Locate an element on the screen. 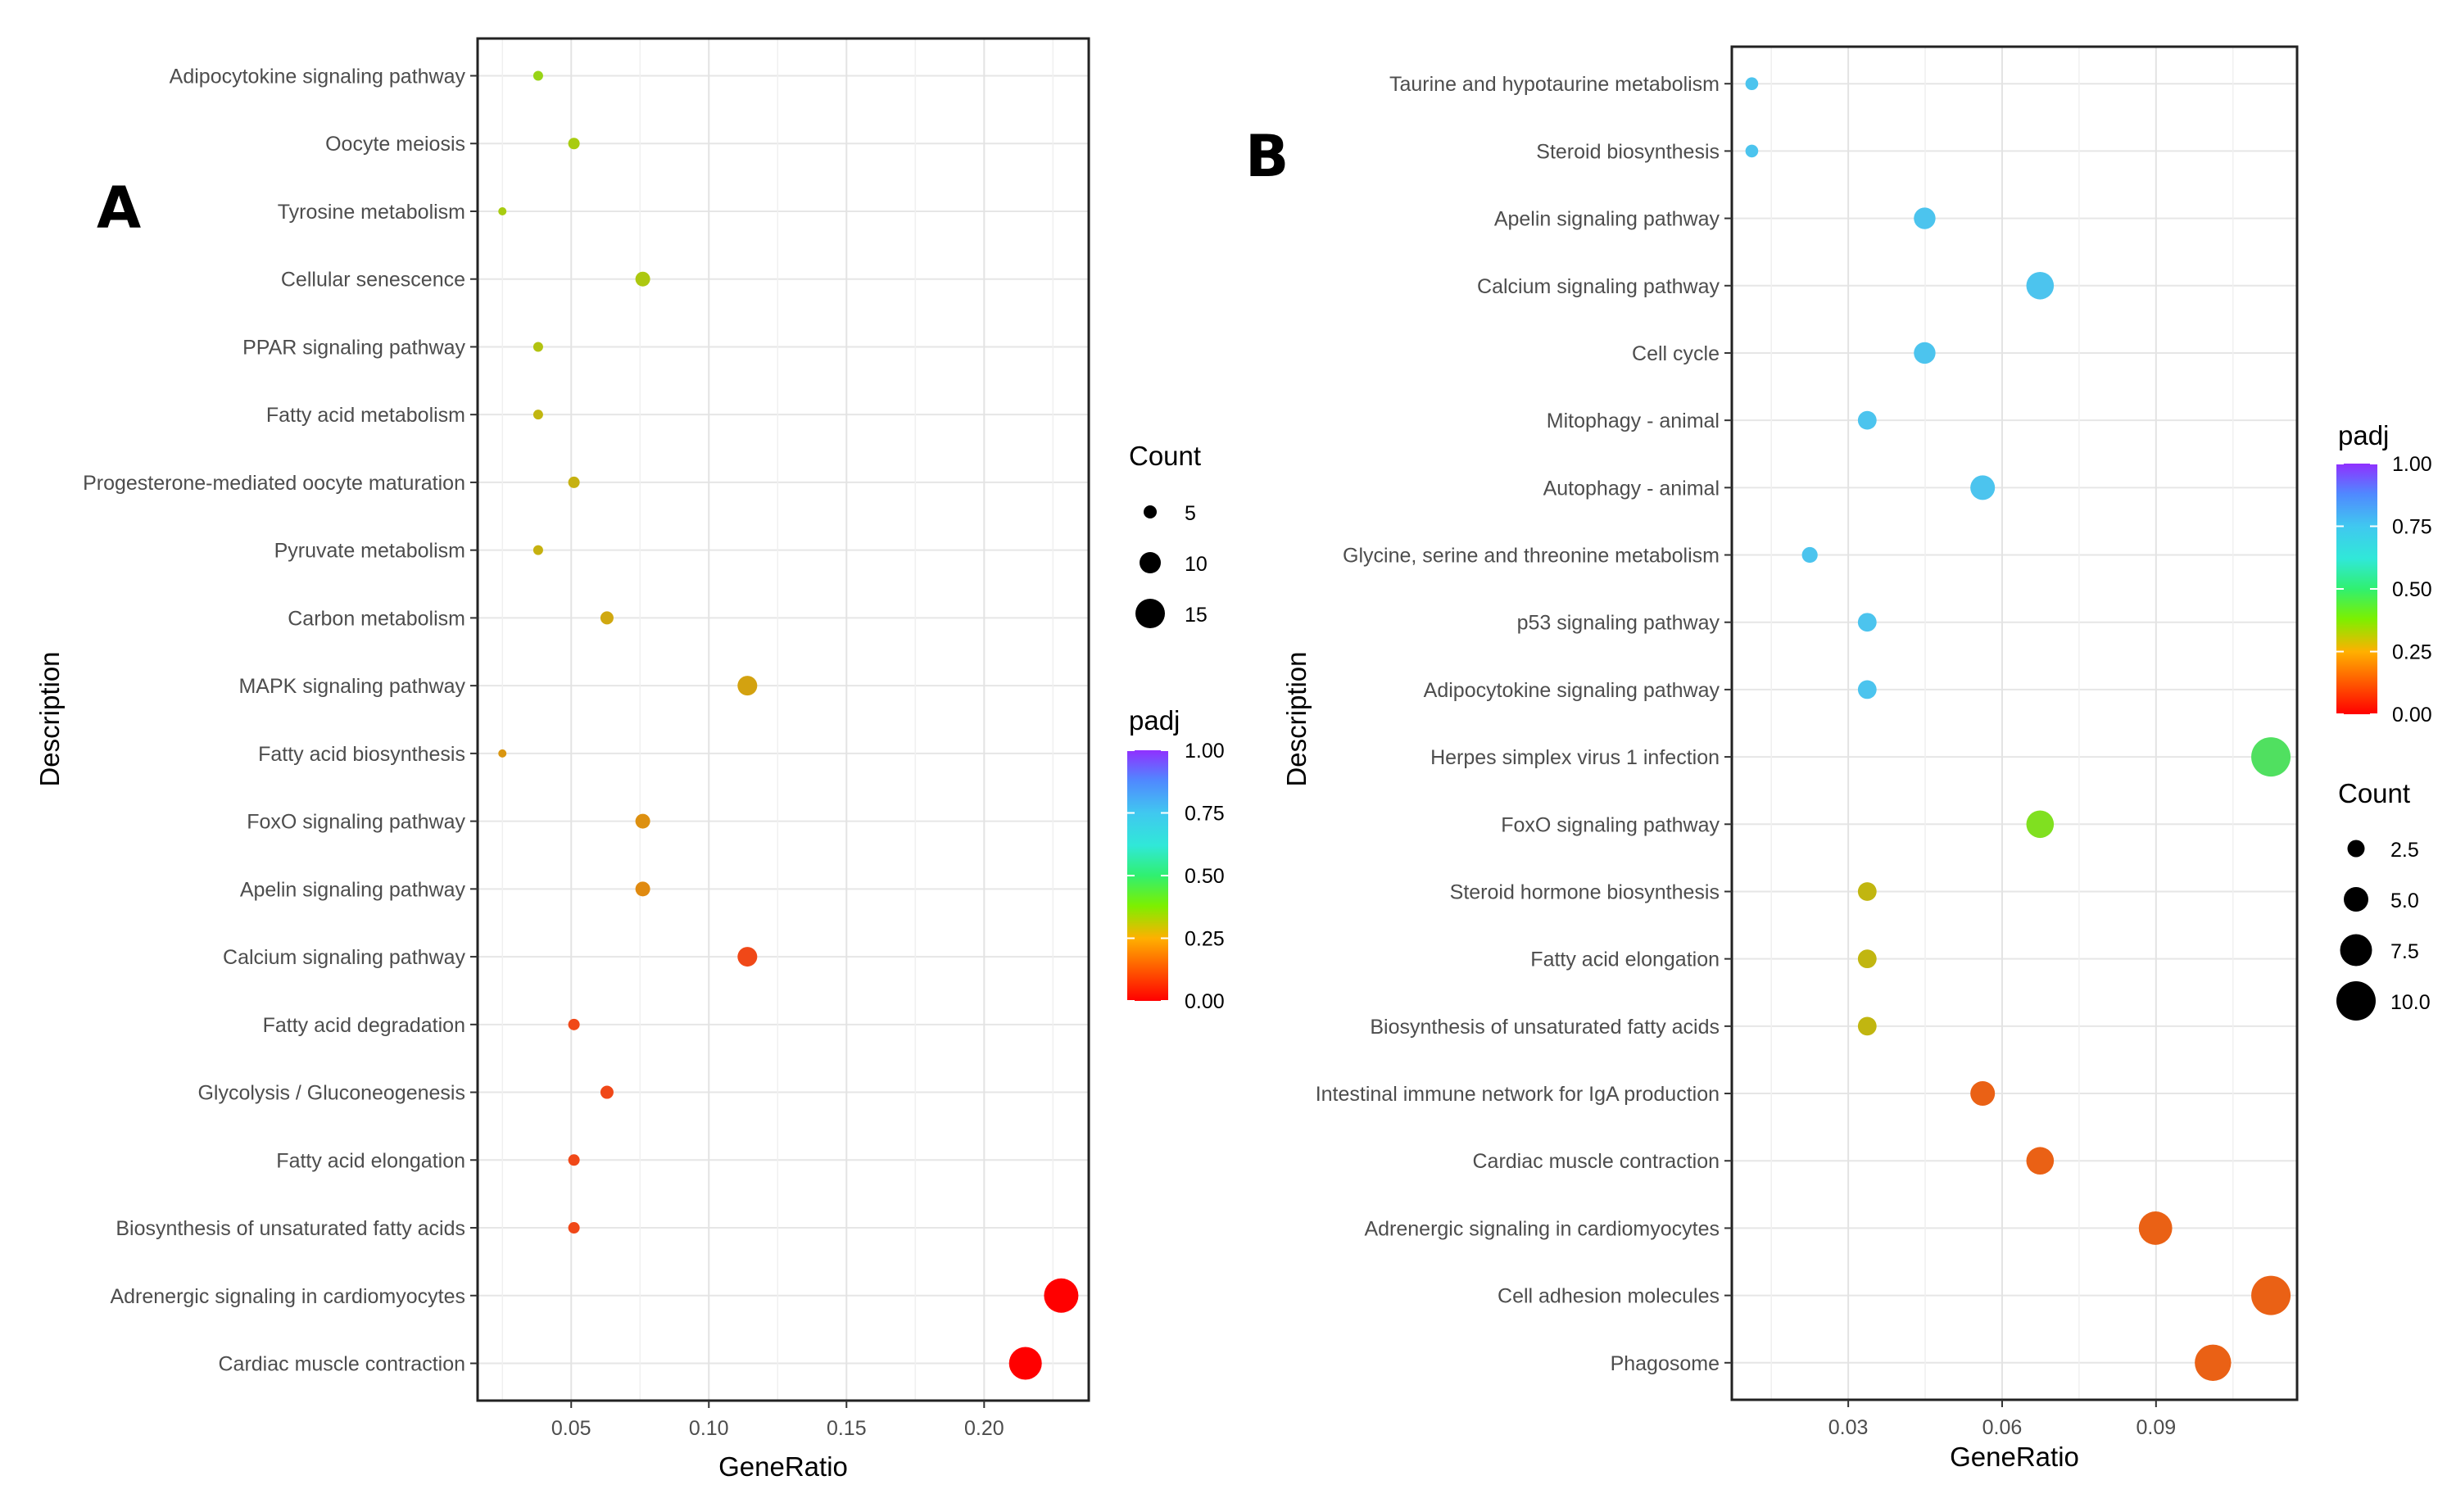 Image resolution: width=2456 pixels, height=1512 pixels. y-tick-label: Taurine and hypotaurine metabolism is located at coordinates (1554, 84).